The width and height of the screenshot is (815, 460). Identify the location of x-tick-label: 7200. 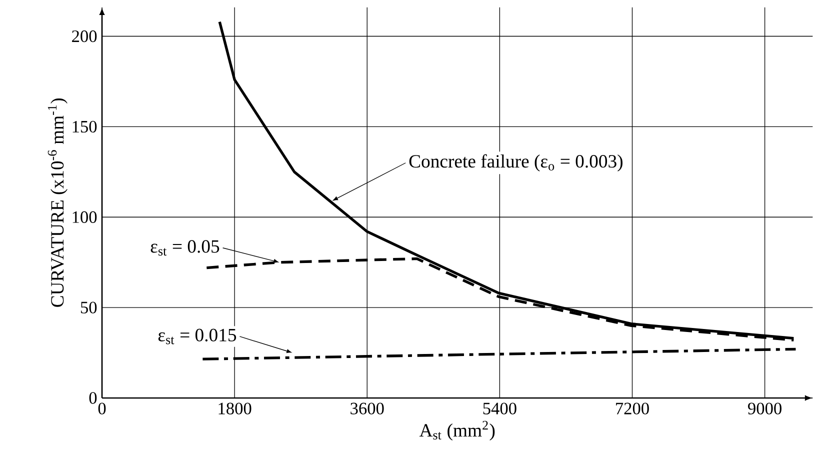
(632, 408).